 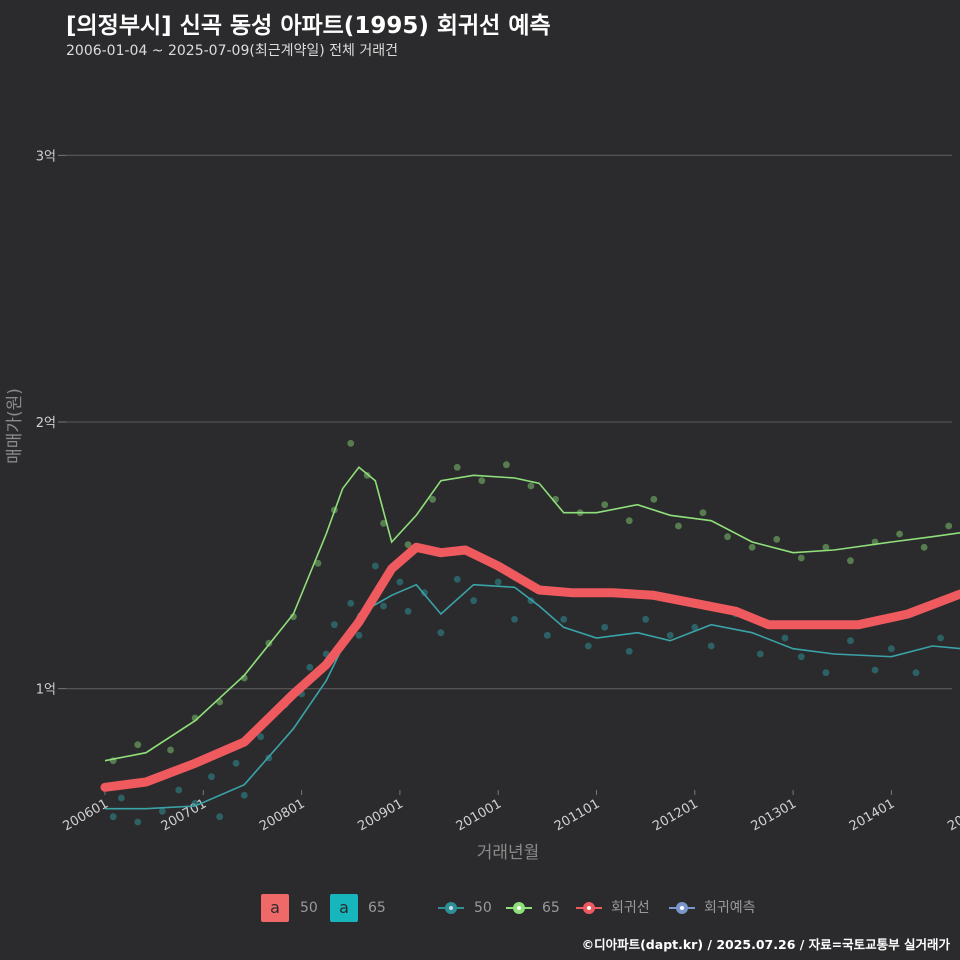 What do you see at coordinates (308, 26) in the screenshot?
I see `chart-title: [의정부시] 신곡 동성 아파트(1995) 회귀선 예측` at bounding box center [308, 26].